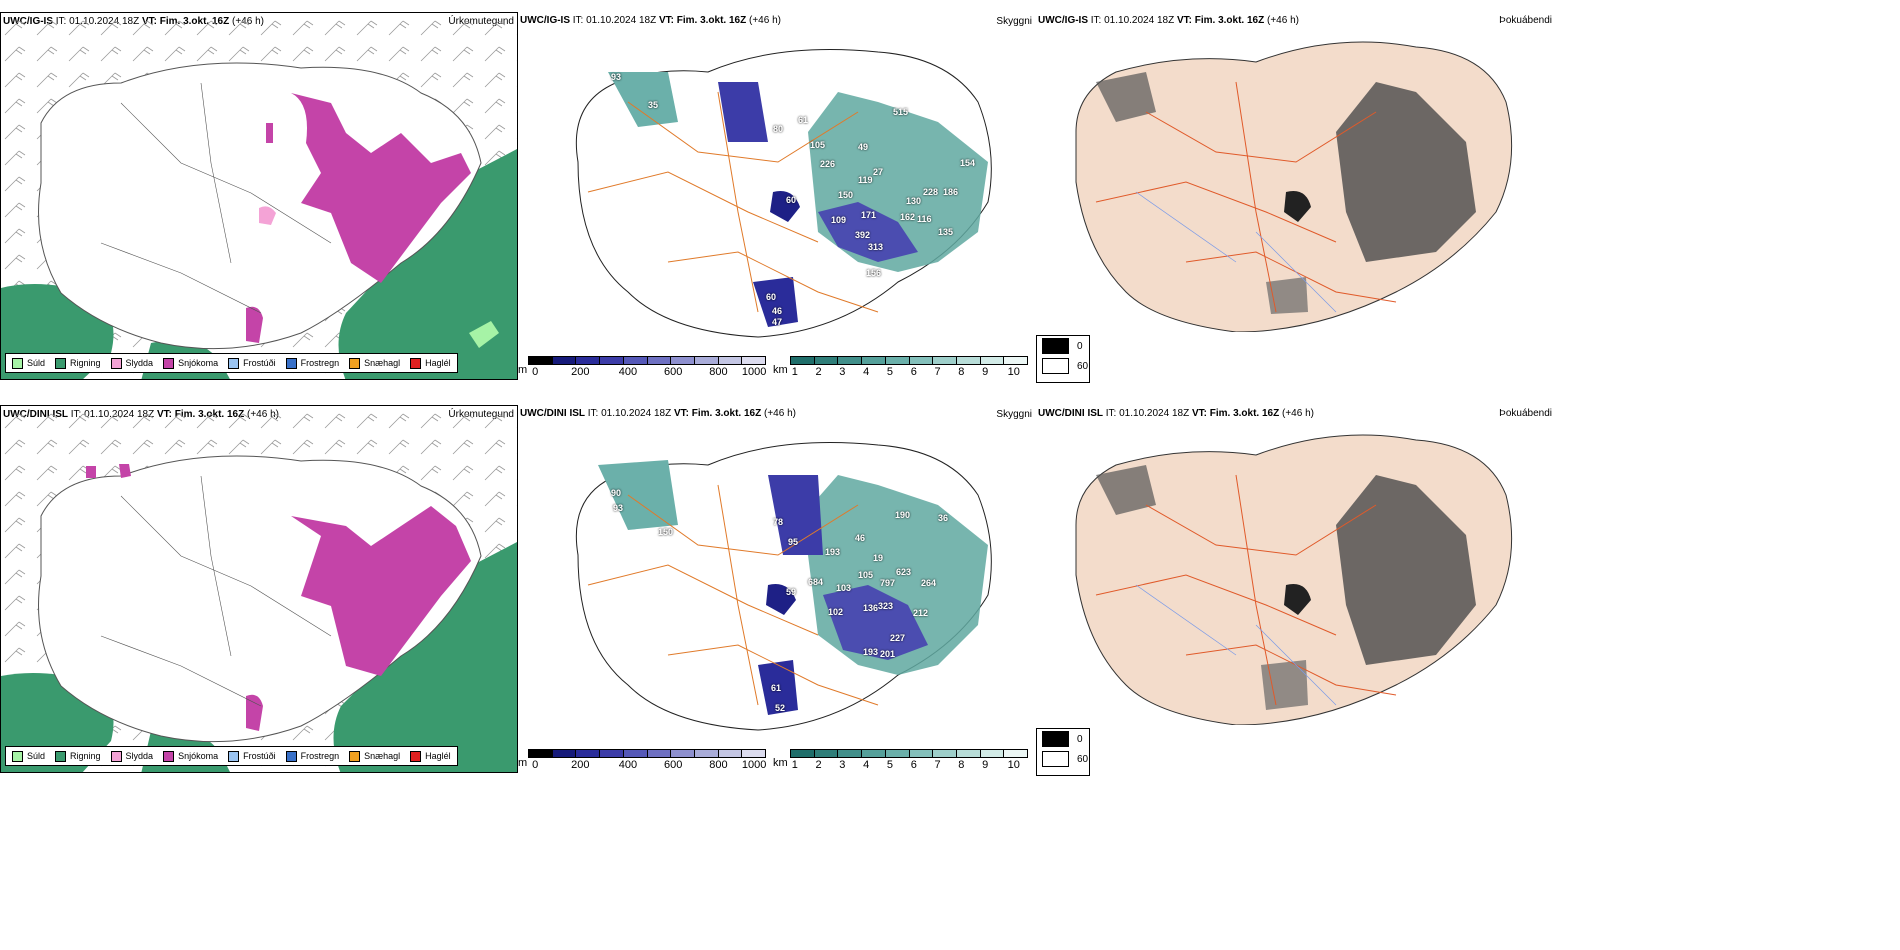 This screenshot has height=950, width=1900. What do you see at coordinates (860, 538) in the screenshot?
I see `ceiling-number: 46` at bounding box center [860, 538].